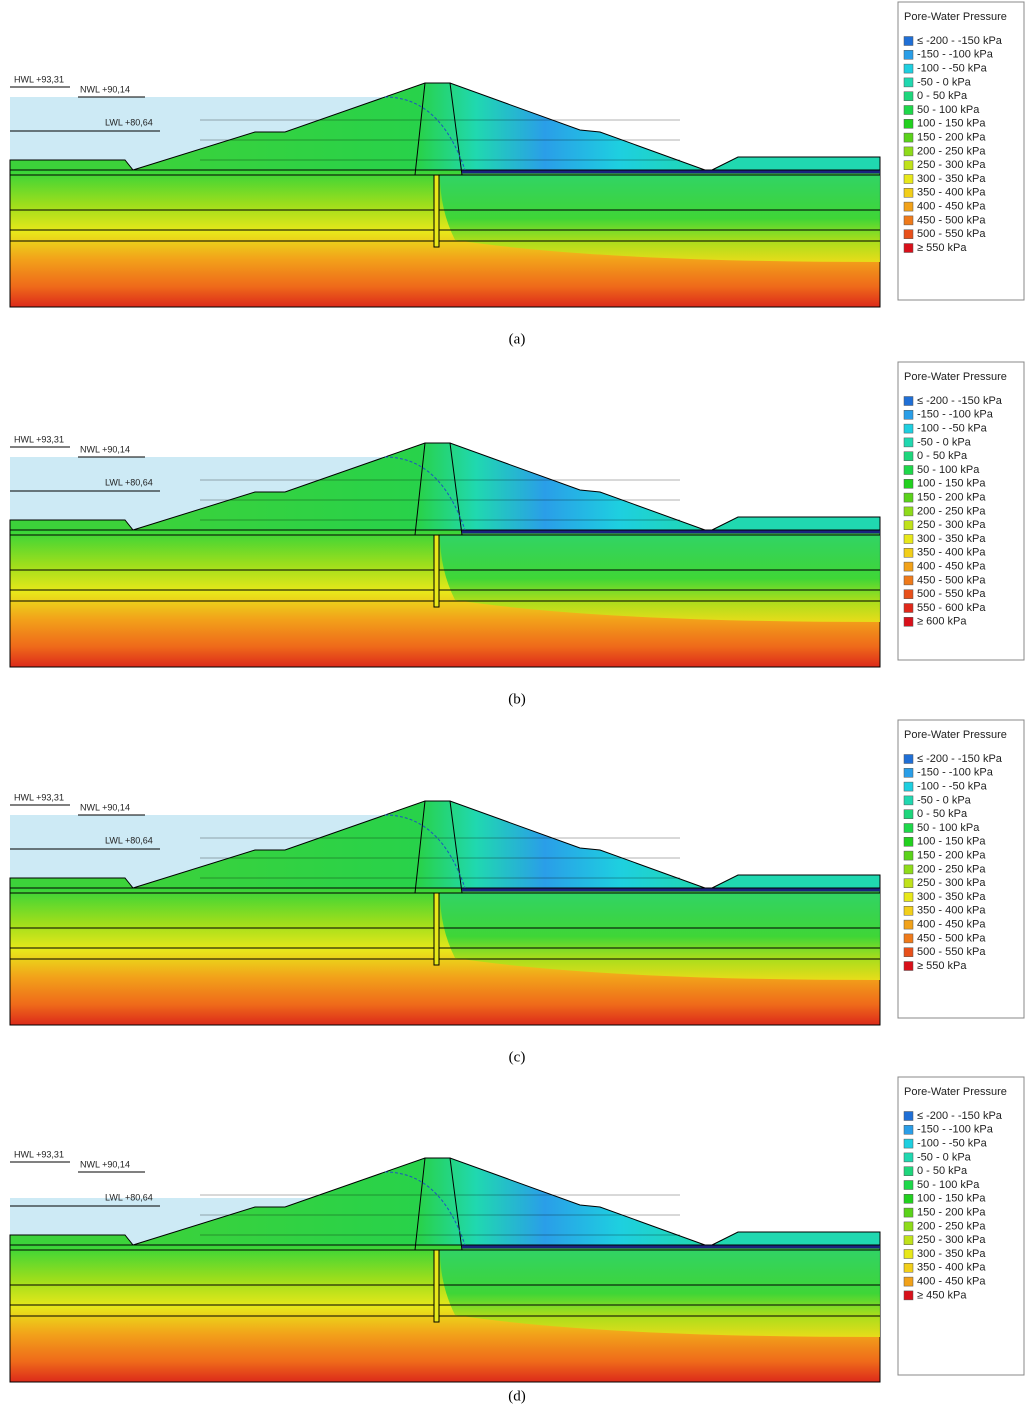 The height and width of the screenshot is (1412, 1025). Describe the element at coordinates (951, 897) in the screenshot. I see `legend-label: 300 - 350 kPa` at that location.